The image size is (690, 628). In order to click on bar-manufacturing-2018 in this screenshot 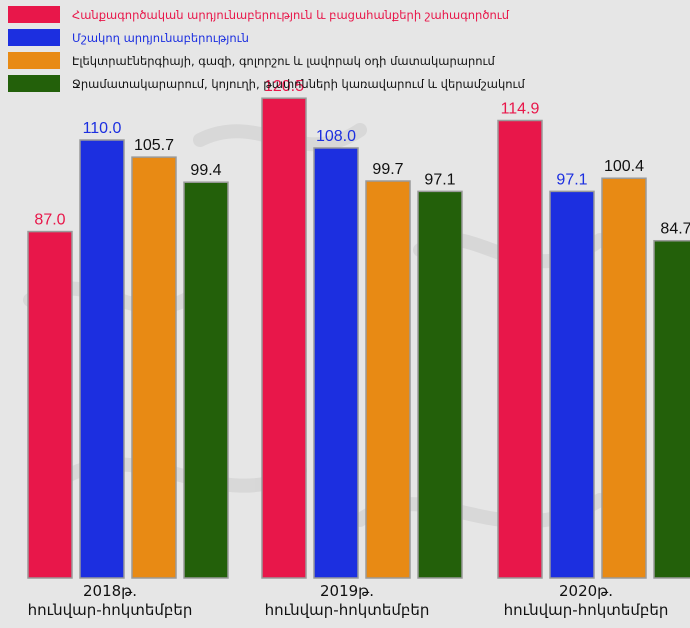, I will do `click(102, 359)`.